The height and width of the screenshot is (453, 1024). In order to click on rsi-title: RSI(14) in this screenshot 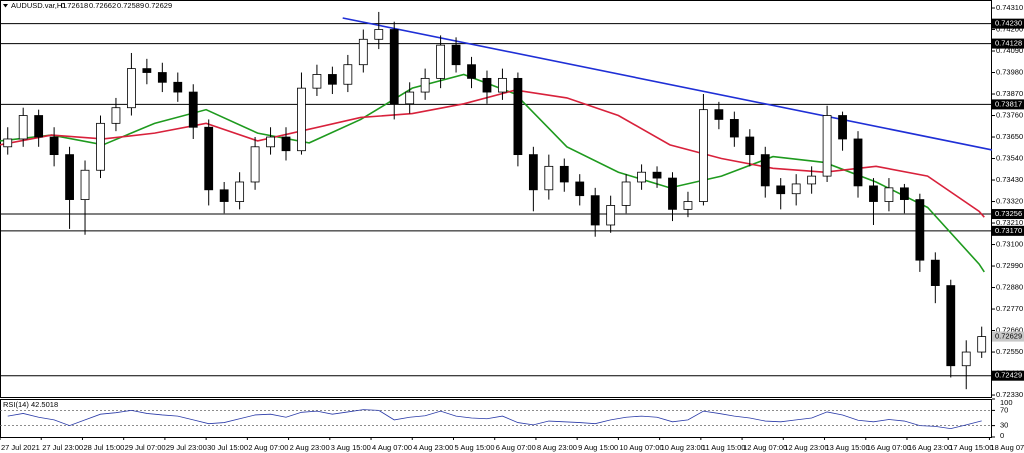, I will do `click(16, 404)`.